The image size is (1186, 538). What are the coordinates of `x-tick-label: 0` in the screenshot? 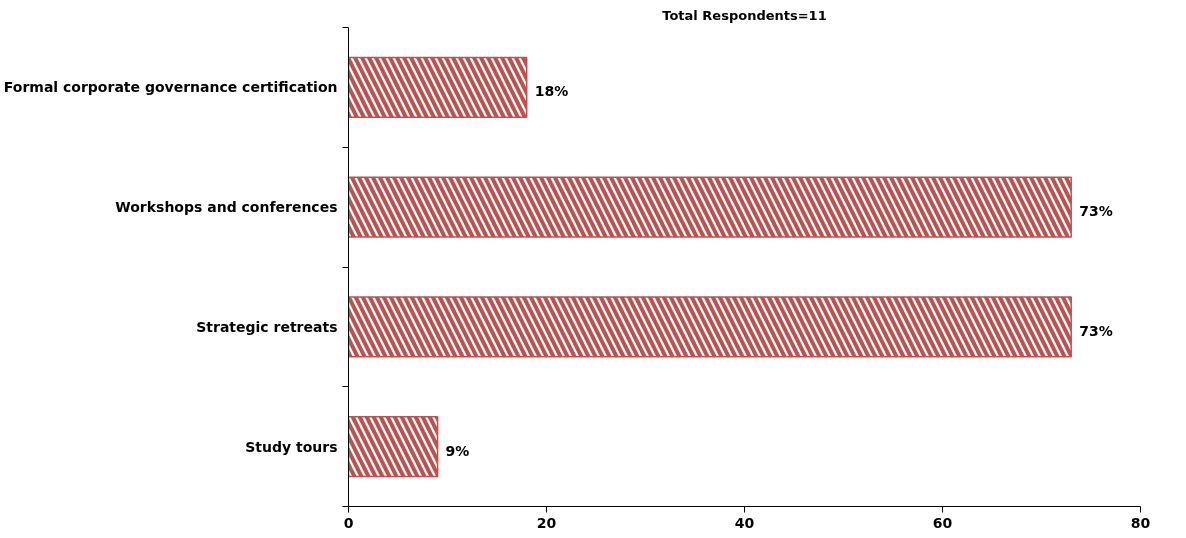 It's located at (348, 522).